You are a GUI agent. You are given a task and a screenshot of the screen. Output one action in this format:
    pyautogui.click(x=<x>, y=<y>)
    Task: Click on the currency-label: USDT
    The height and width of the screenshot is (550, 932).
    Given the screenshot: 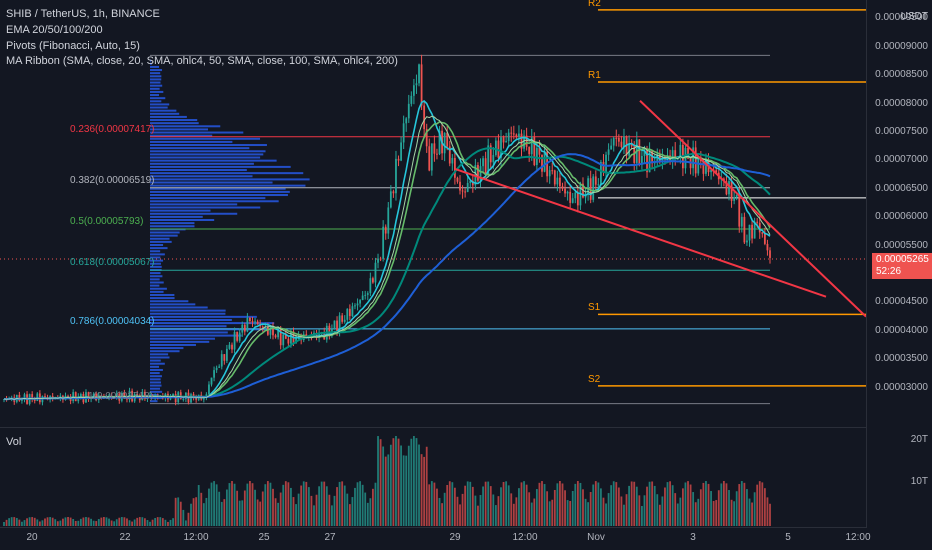 What is the action you would take?
    pyautogui.click(x=914, y=16)
    